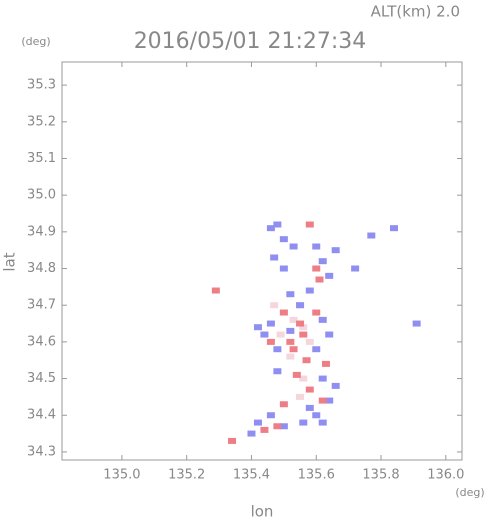 This screenshot has height=521, width=491. I want to click on x-tick-label: 135.2, so click(186, 475).